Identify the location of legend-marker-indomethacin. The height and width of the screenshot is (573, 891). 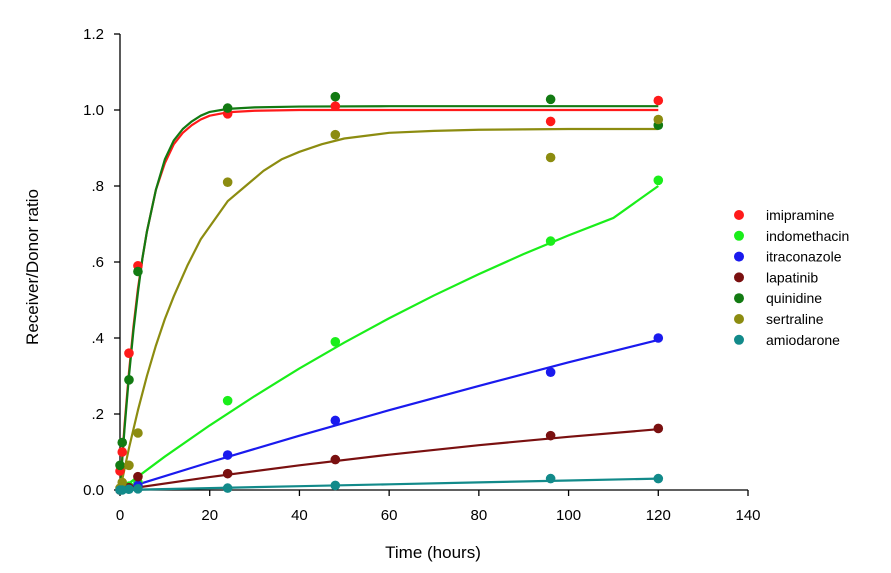
(739, 235).